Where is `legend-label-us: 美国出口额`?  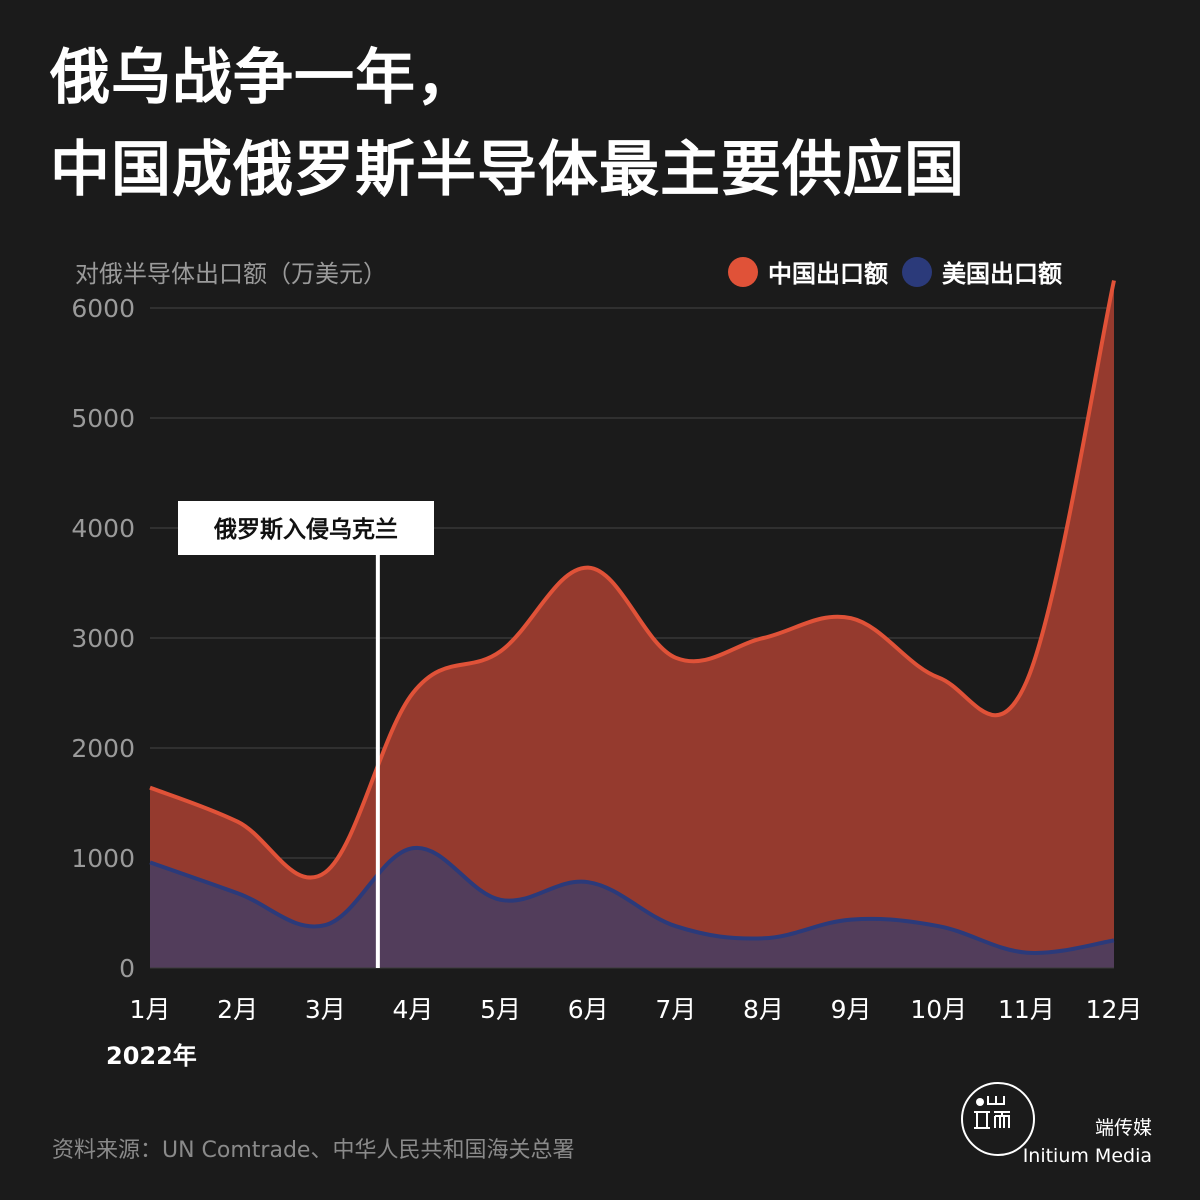
legend-label-us: 美国出口额 is located at coordinates (1002, 274).